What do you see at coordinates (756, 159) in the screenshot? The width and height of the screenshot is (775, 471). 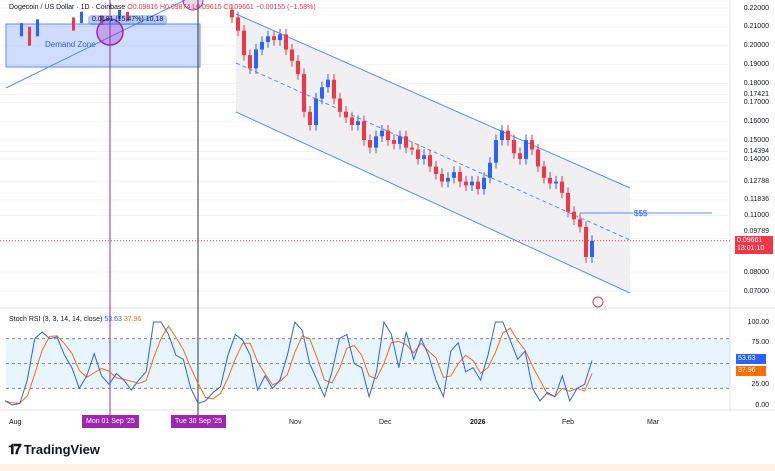 I see `price-tick: 0.14000` at bounding box center [756, 159].